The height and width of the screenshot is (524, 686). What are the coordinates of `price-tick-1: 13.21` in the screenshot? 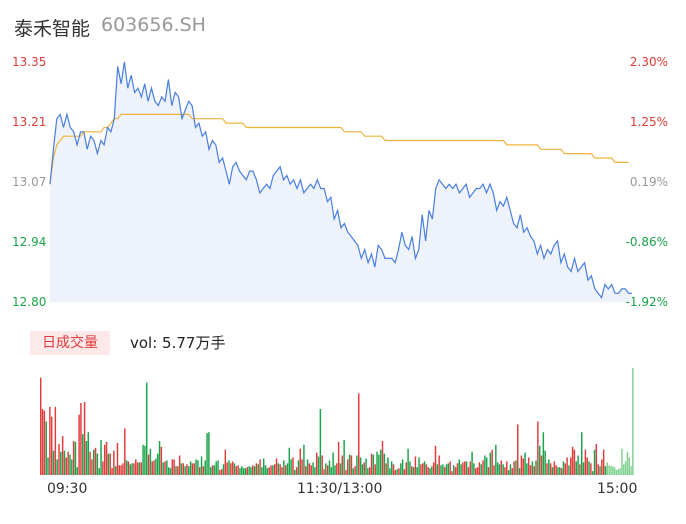 It's located at (29, 122).